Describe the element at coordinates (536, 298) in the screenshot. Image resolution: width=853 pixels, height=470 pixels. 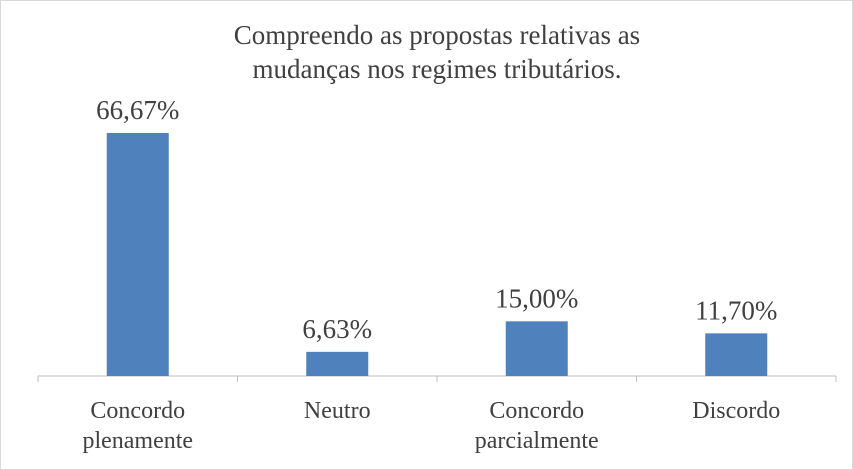
I see `data-label: 15,00%` at that location.